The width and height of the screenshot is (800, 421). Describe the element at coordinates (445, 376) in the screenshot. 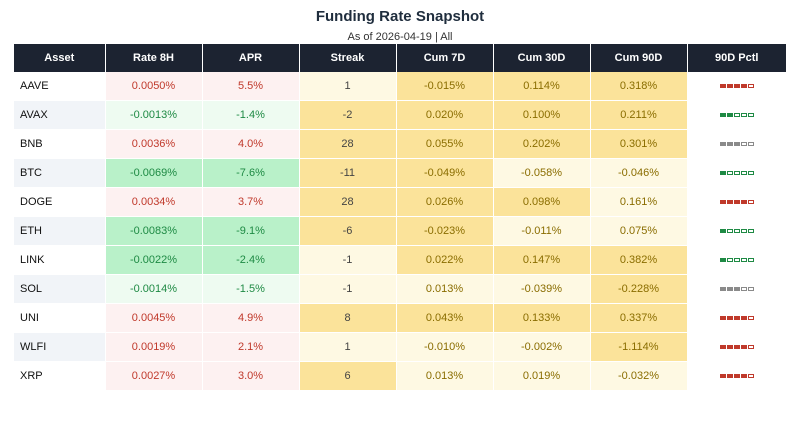

I see `cell-cum-7d: 0.013%` at that location.